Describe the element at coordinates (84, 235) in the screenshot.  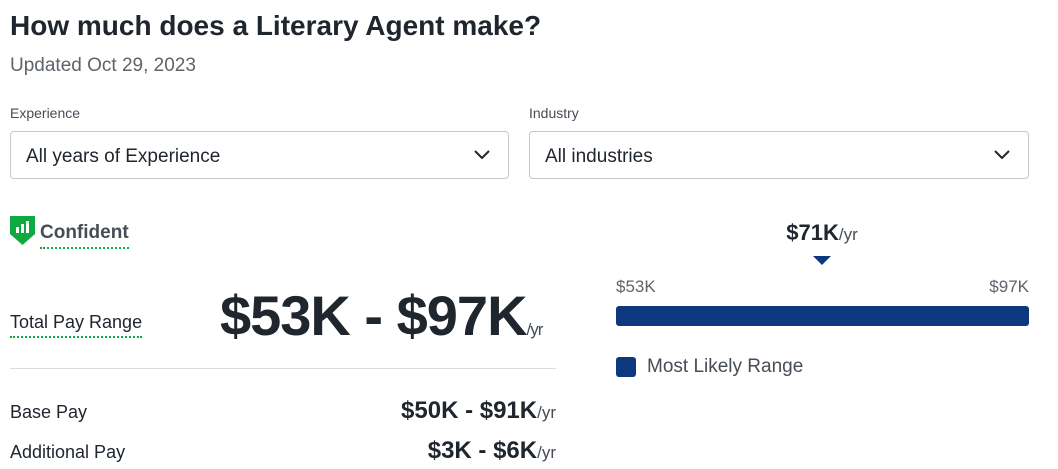
I see `confidence: Confident` at that location.